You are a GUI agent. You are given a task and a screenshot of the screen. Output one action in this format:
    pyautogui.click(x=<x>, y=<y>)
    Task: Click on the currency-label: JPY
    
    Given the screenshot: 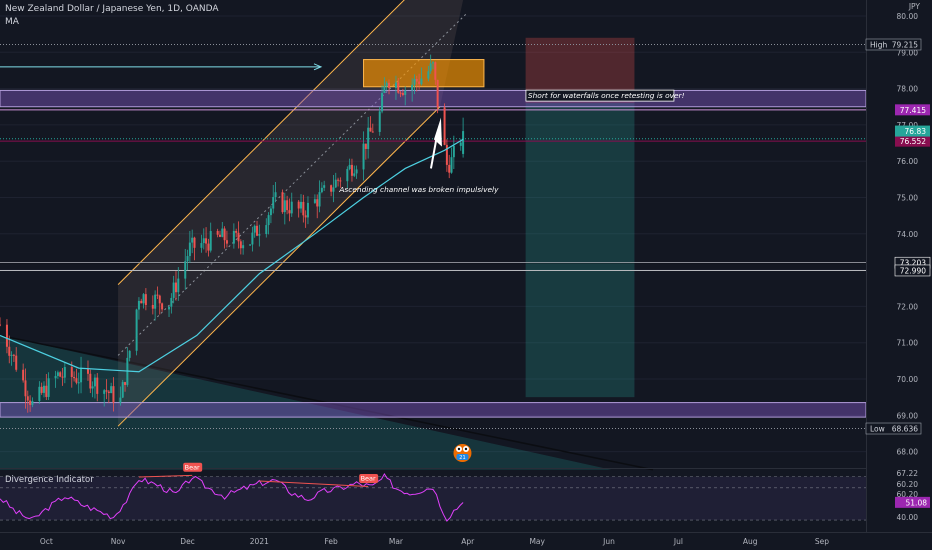 What is the action you would take?
    pyautogui.click(x=914, y=6)
    